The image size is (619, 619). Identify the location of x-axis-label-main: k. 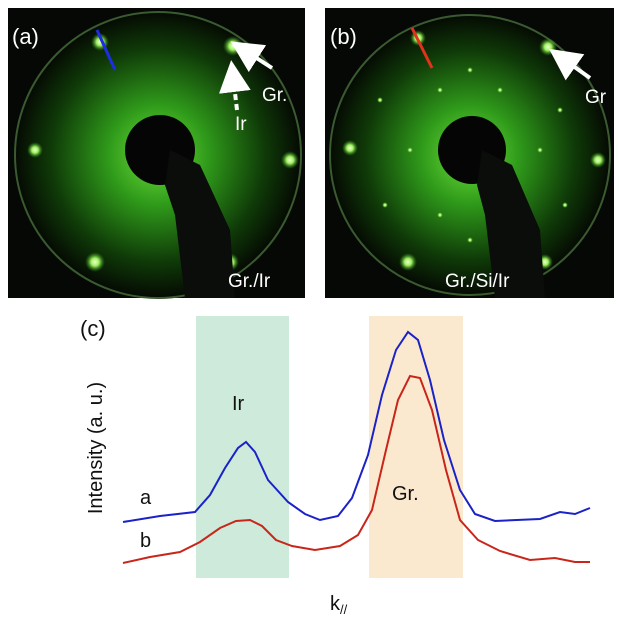
(335, 604).